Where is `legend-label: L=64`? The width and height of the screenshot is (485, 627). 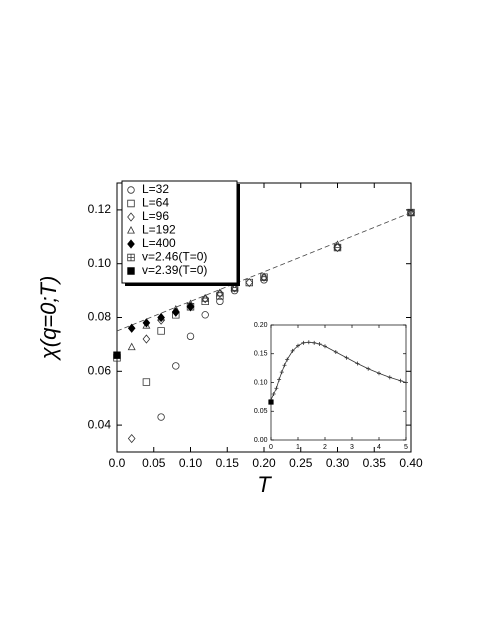
legend-label: L=64 is located at coordinates (155, 203).